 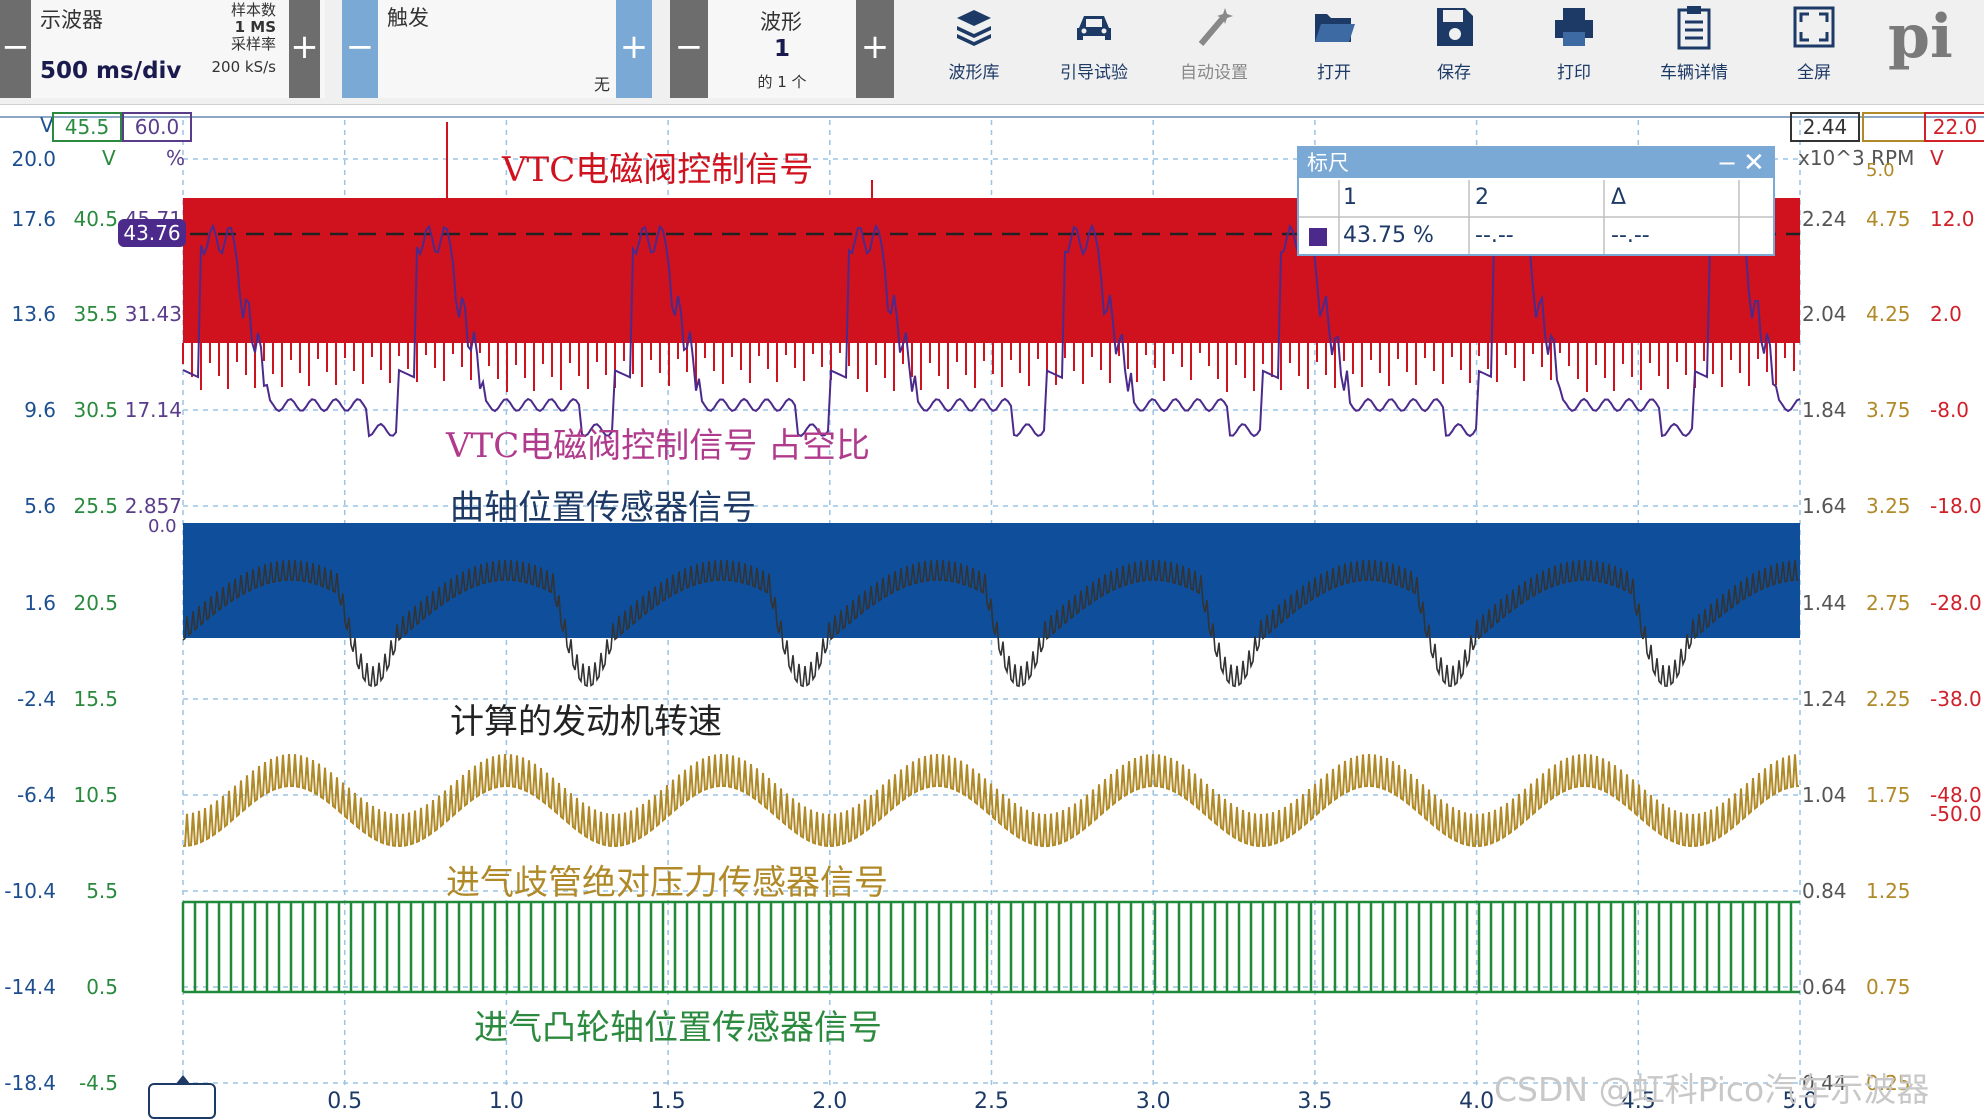 I want to click on ruler-header: 标尺 − ✕, so click(x=1536, y=163).